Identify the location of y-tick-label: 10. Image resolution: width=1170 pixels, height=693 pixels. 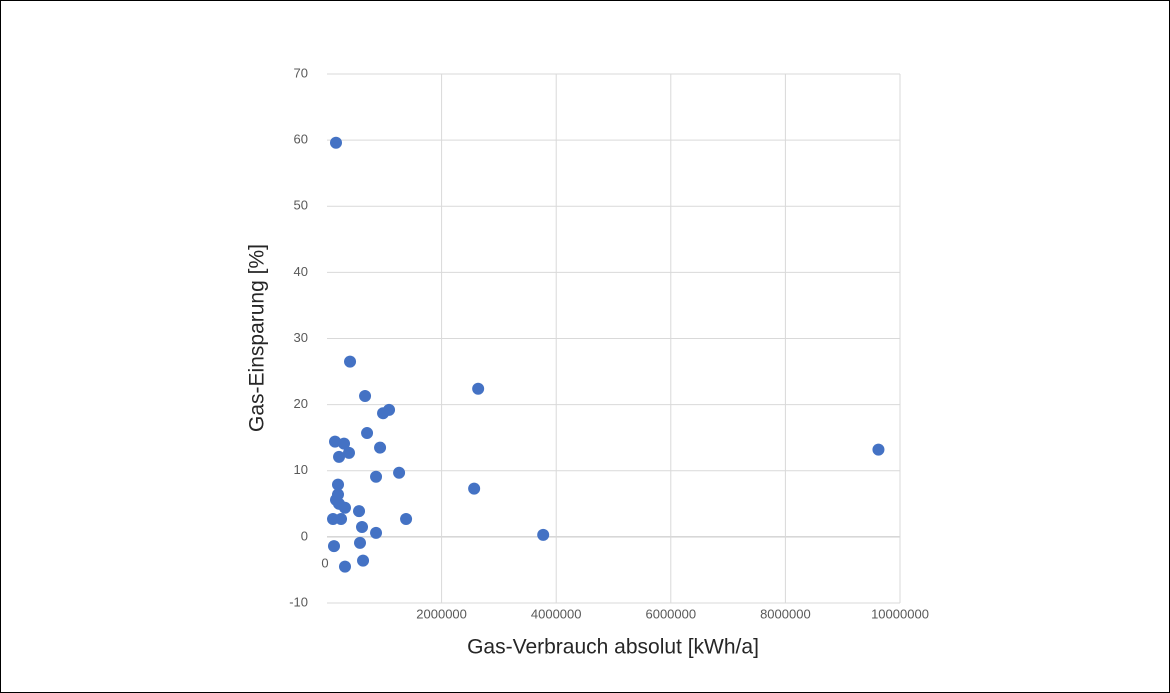
(301, 469).